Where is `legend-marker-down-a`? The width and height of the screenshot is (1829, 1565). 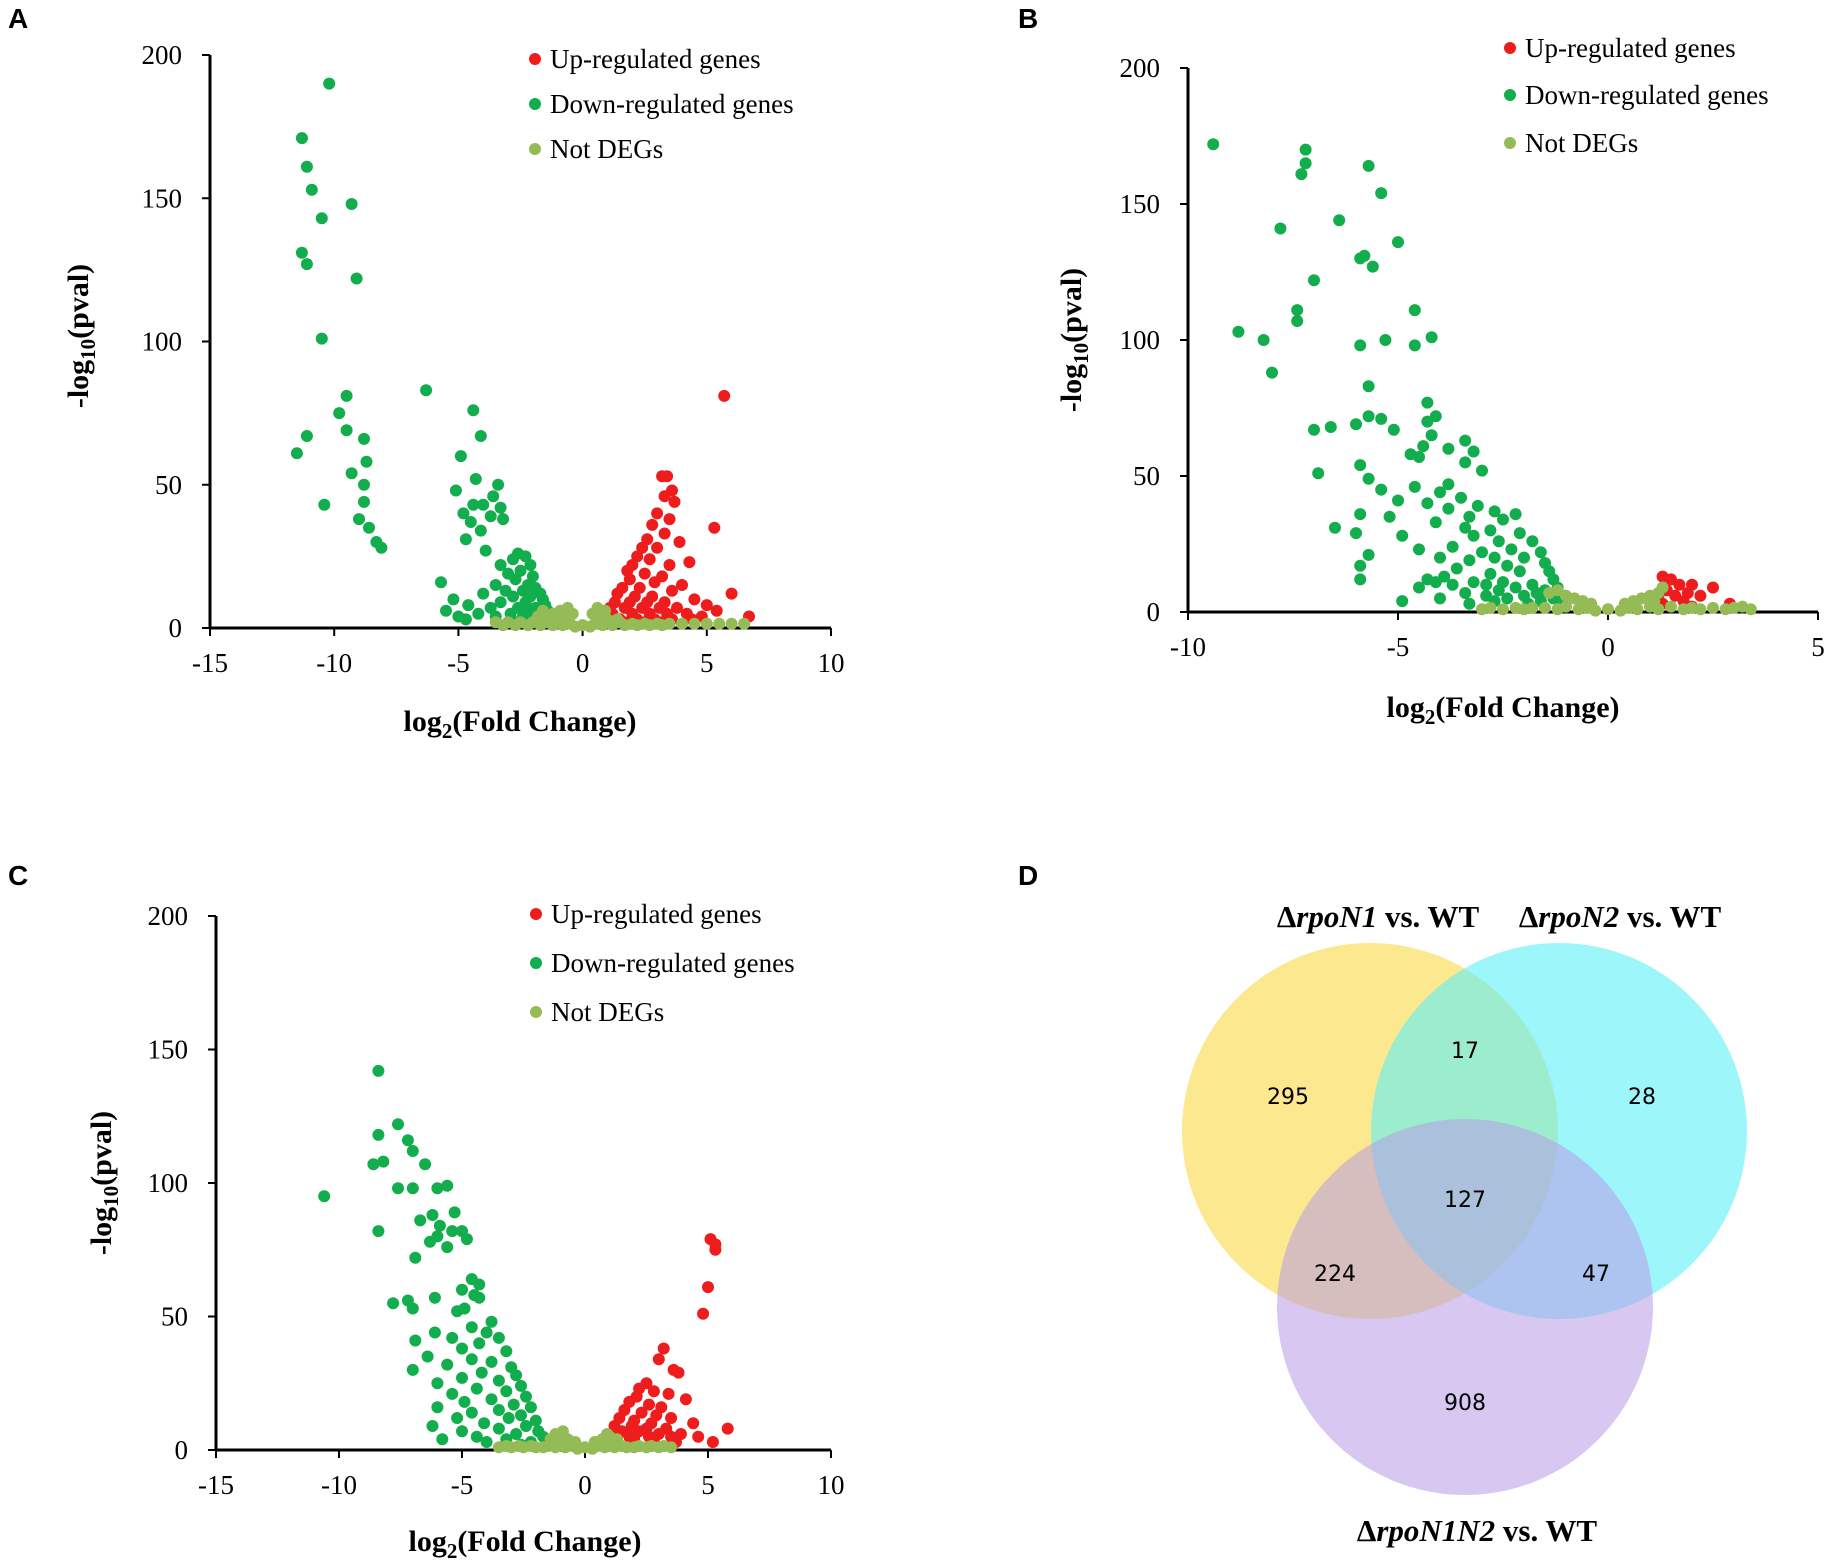
legend-marker-down-a is located at coordinates (535, 104).